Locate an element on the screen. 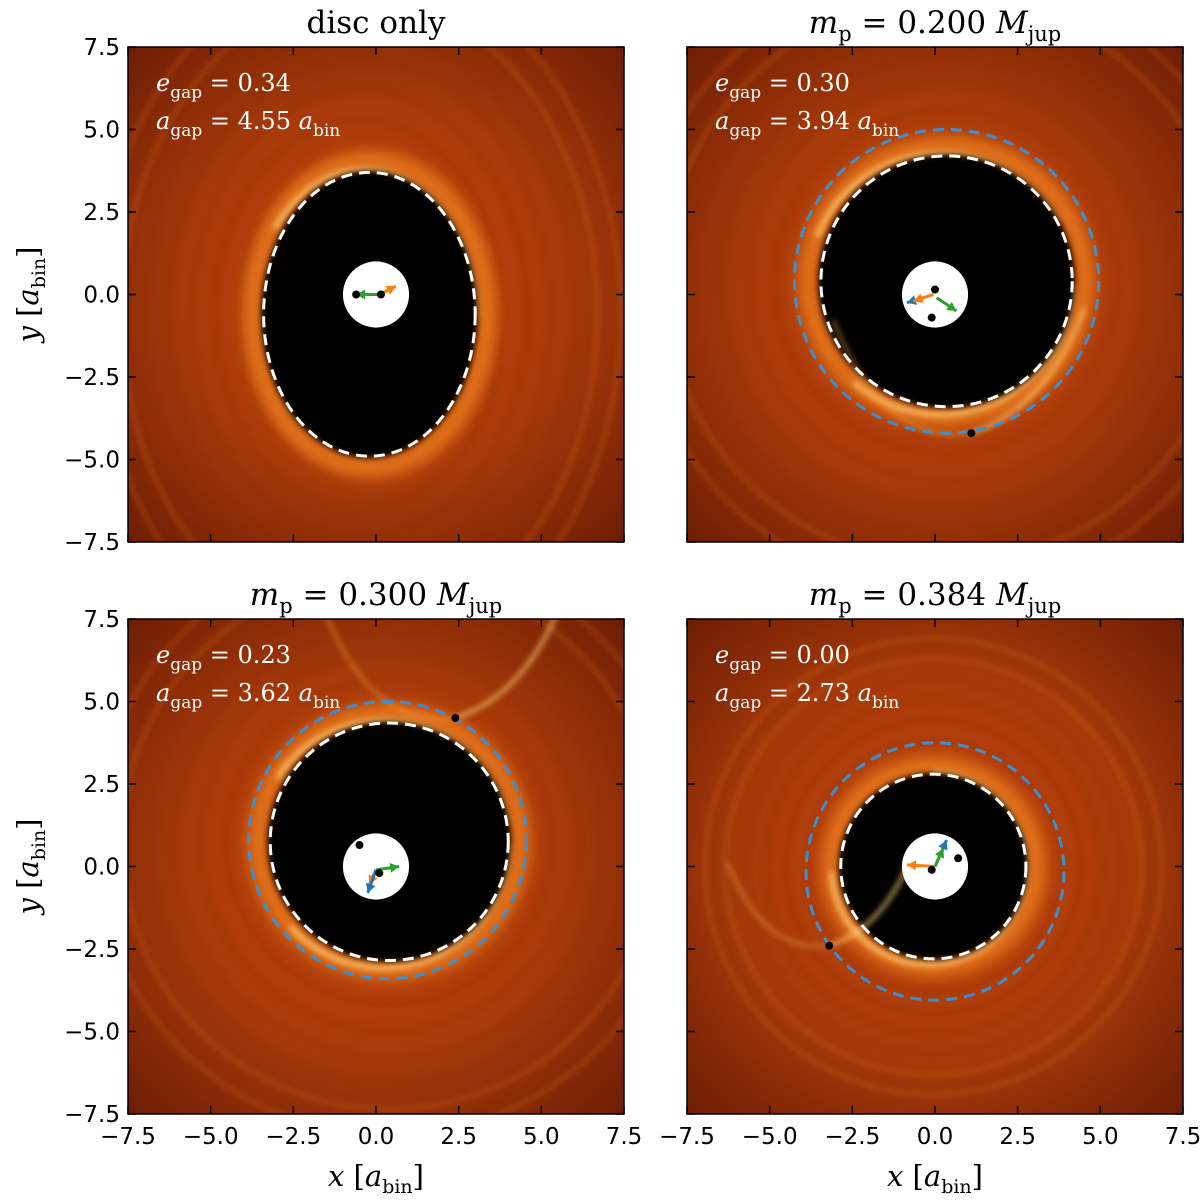 The height and width of the screenshot is (1201, 1200). a-gap-value: = 3.94 is located at coordinates (809, 121).